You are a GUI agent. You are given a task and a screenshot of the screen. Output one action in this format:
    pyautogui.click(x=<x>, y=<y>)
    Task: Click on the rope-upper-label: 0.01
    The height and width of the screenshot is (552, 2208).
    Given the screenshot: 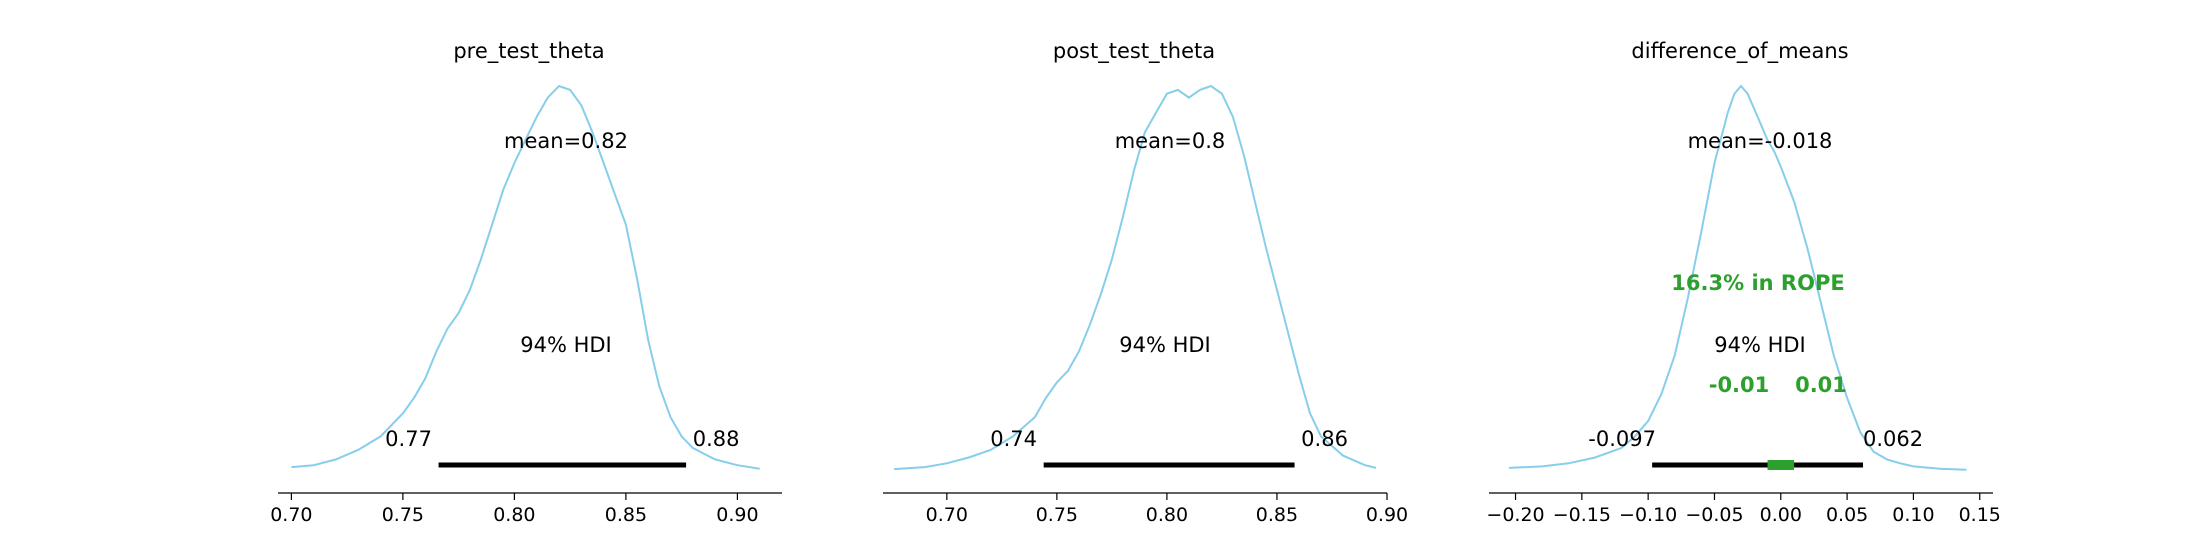 What is the action you would take?
    pyautogui.click(x=1821, y=385)
    